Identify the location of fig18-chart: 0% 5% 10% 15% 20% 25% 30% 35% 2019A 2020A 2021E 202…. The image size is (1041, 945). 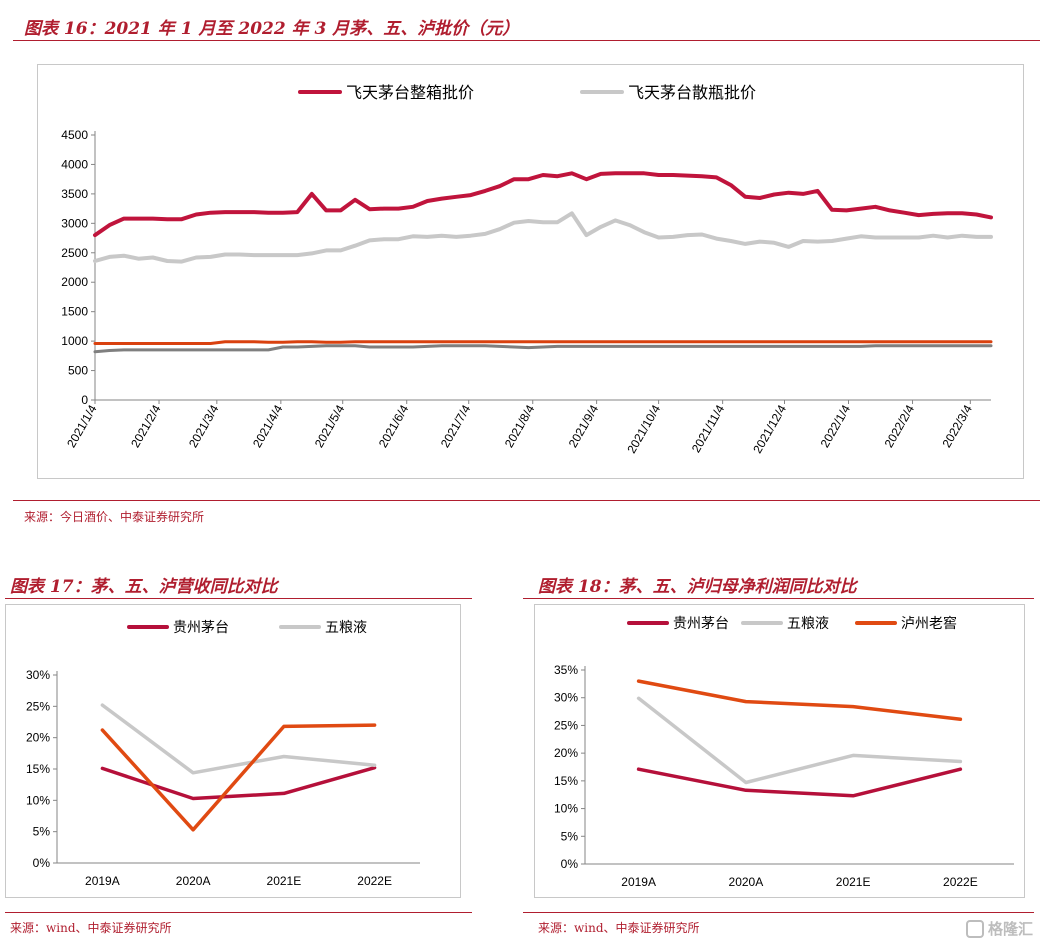
(784, 752).